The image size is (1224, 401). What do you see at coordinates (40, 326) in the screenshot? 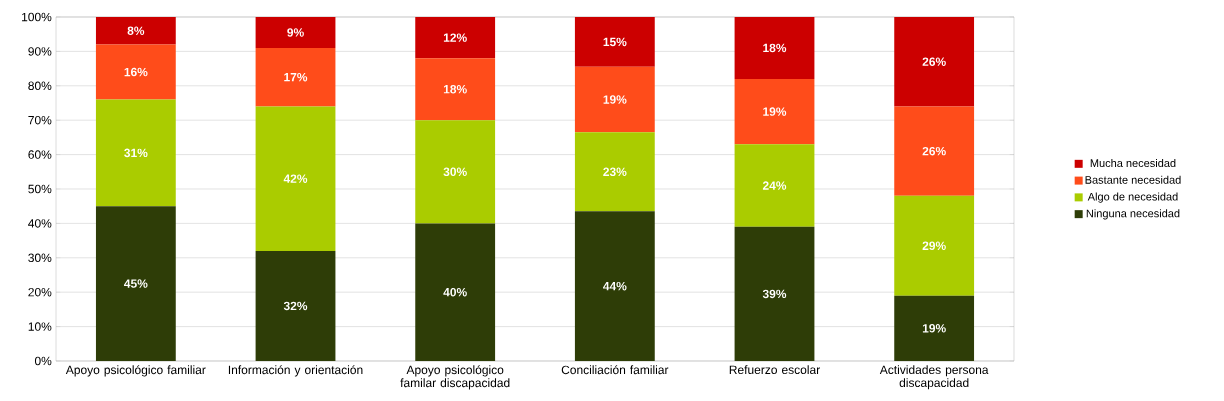
I see `y-tick-label: 10%` at bounding box center [40, 326].